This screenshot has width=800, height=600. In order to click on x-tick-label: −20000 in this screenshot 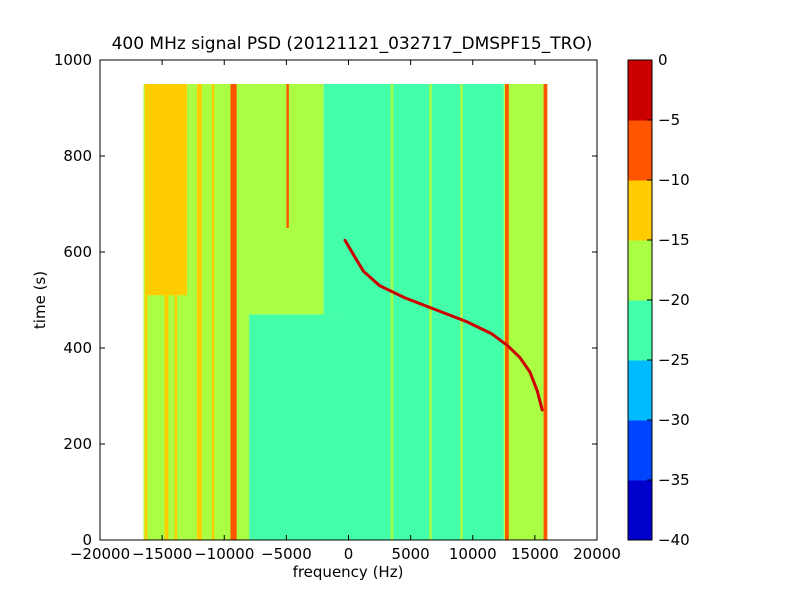, I will do `click(100, 554)`.